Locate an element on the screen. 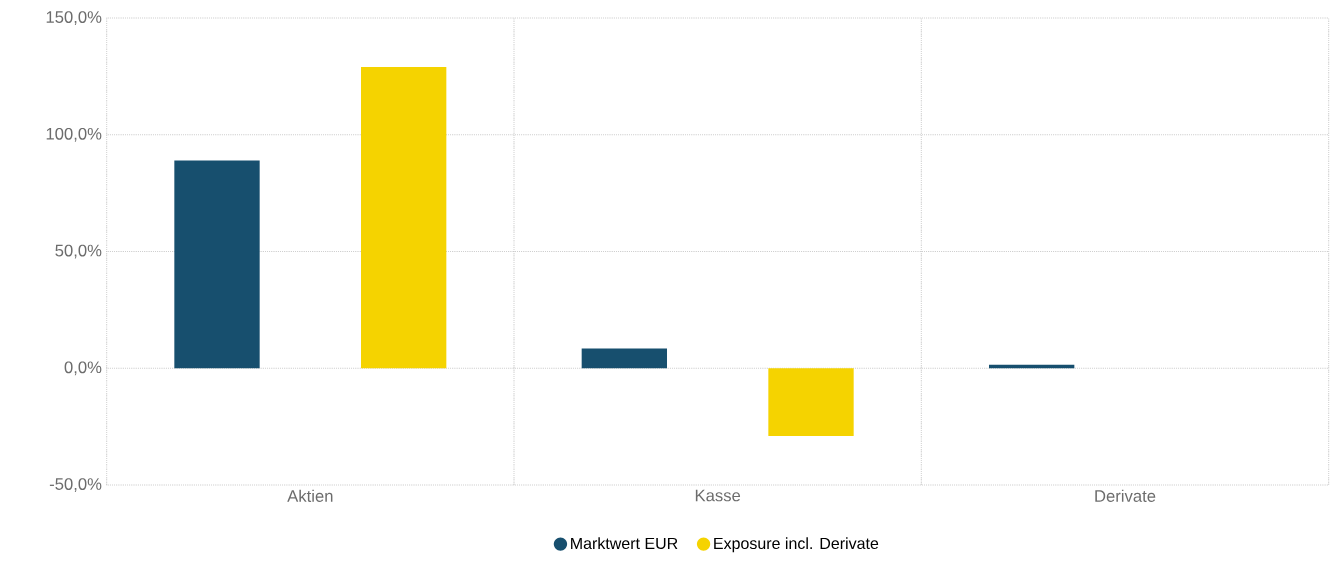  x-tick-label: Aktien is located at coordinates (310, 495).